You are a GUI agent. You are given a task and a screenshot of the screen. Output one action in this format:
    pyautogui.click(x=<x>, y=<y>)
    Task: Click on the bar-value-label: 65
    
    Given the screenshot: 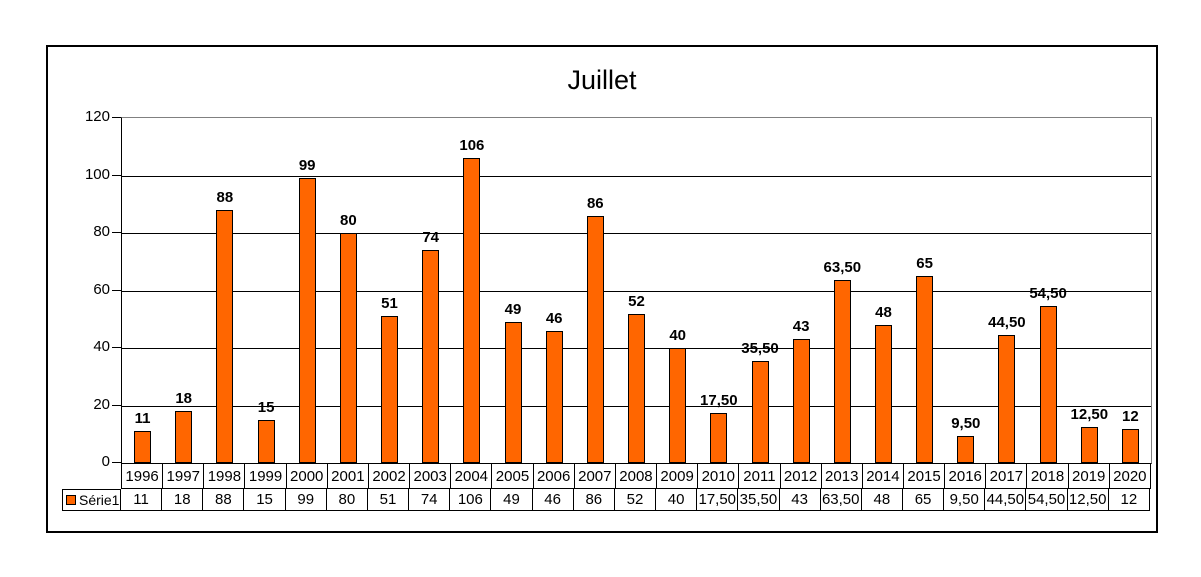 What is the action you would take?
    pyautogui.click(x=924, y=264)
    